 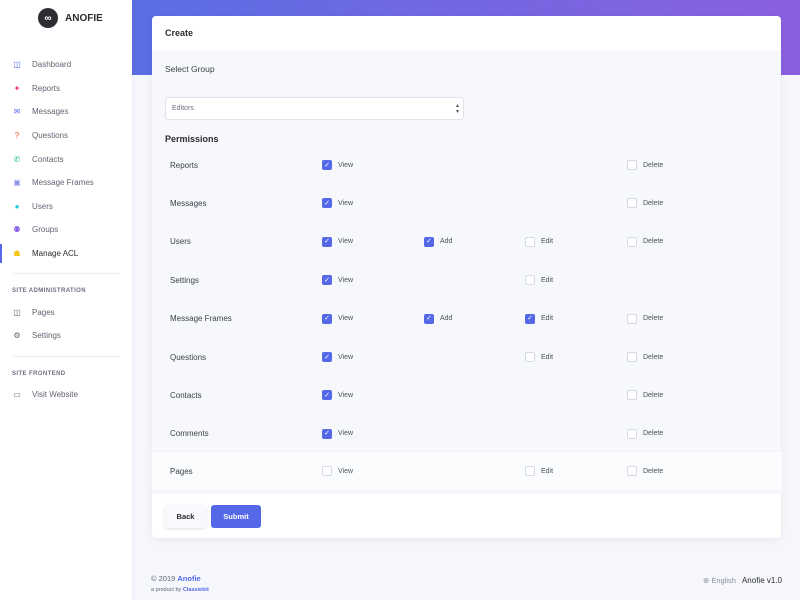 I want to click on gift-icon: ✦, so click(x=17, y=88).